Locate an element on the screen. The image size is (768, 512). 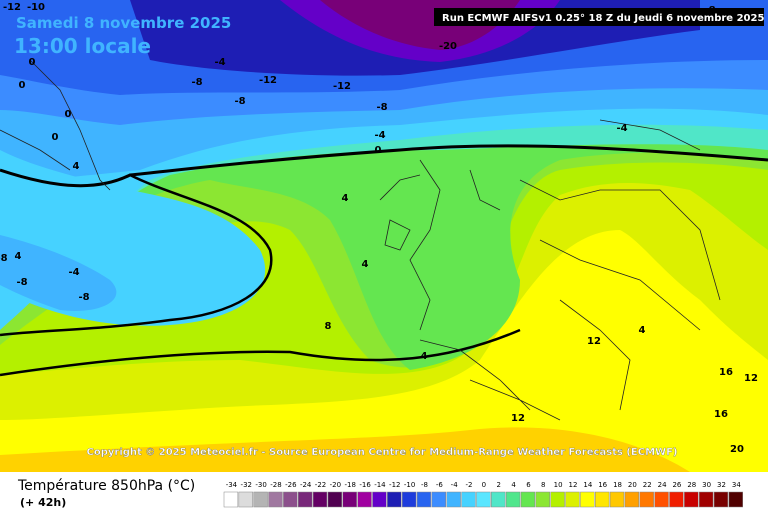
legend-label: 34 is located at coordinates (736, 485).